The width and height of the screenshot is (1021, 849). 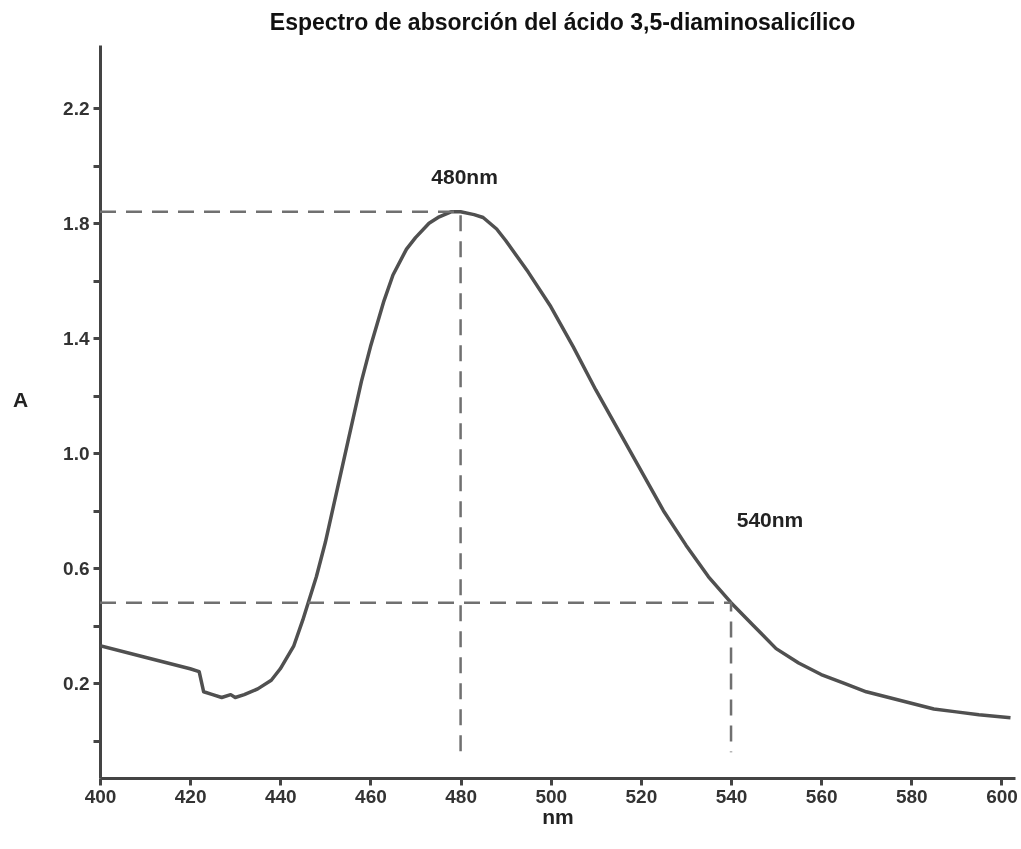 I want to click on annotation: 480nm, so click(x=464, y=176).